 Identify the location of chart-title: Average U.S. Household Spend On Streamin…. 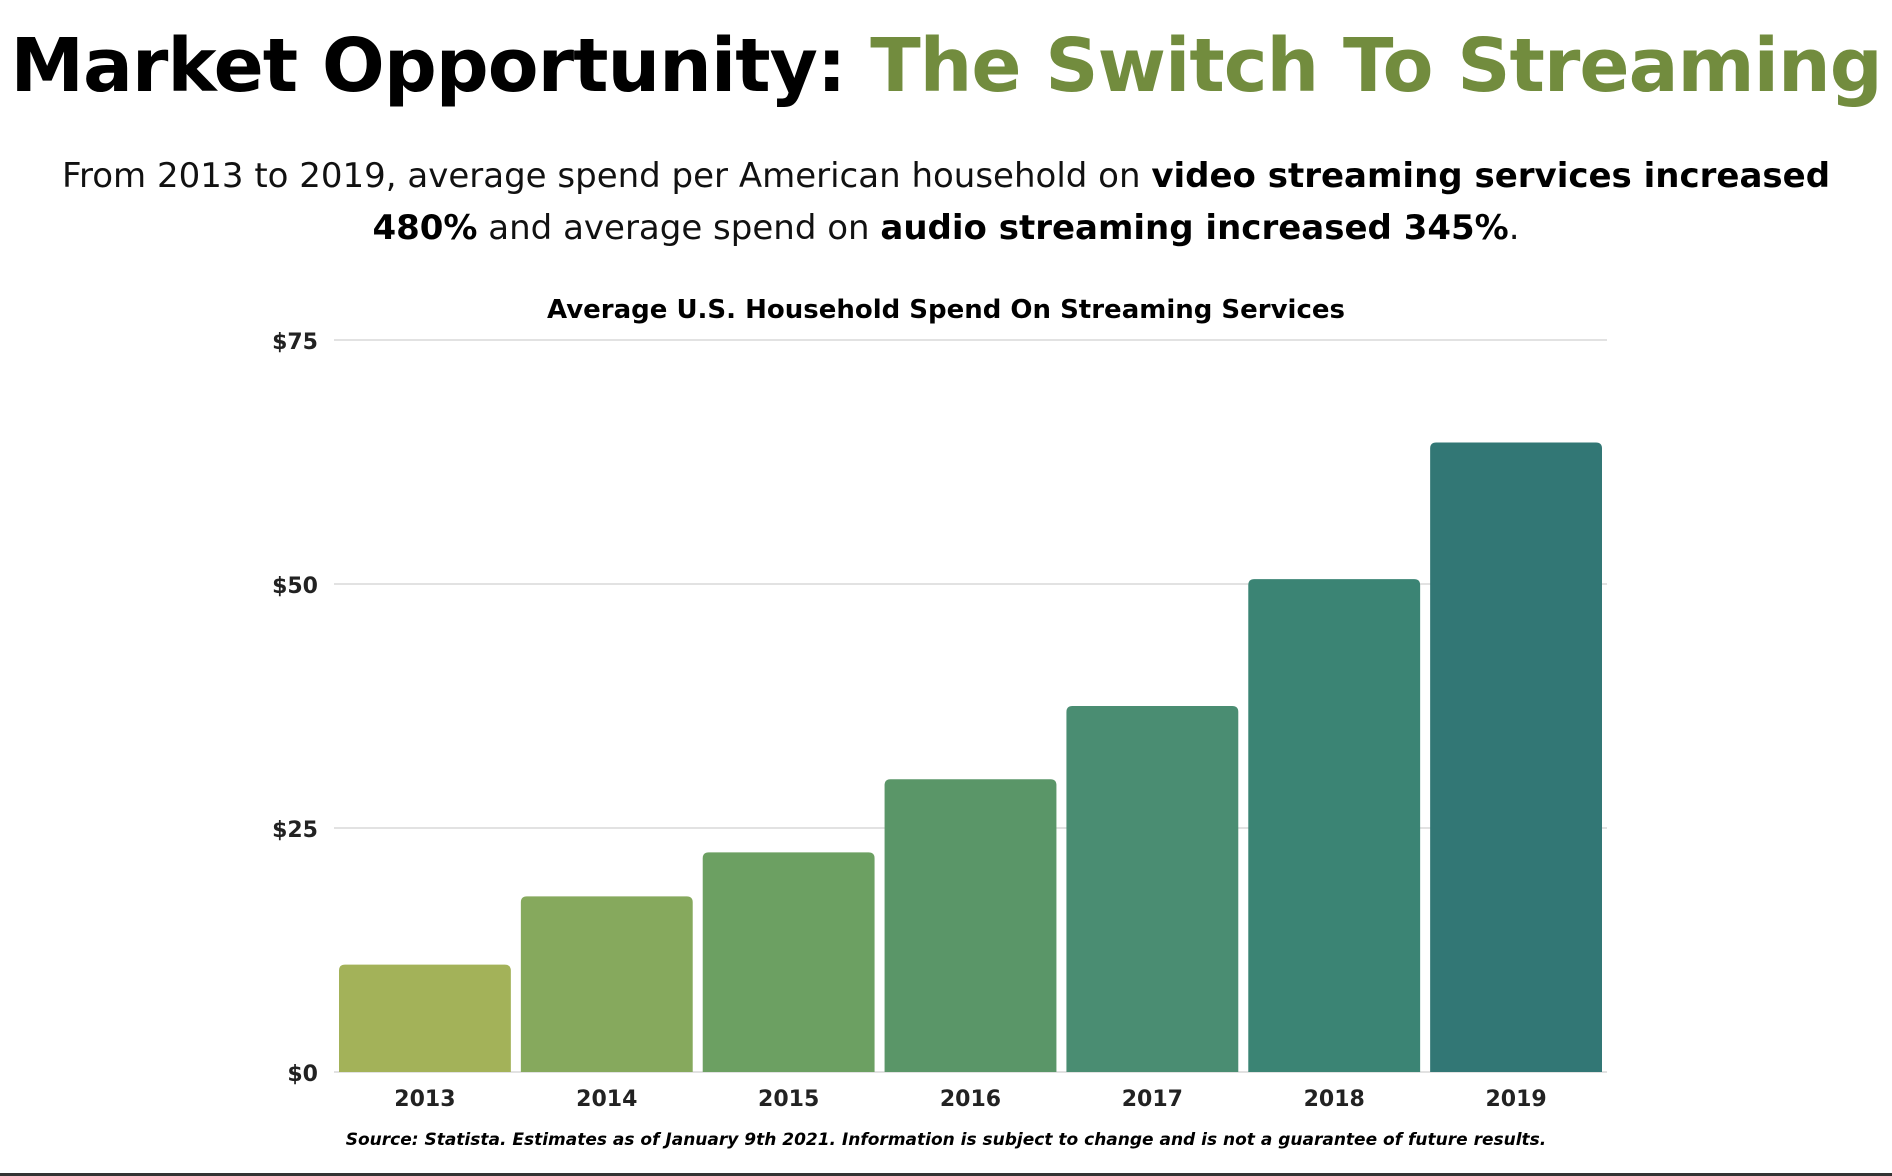
(946, 310).